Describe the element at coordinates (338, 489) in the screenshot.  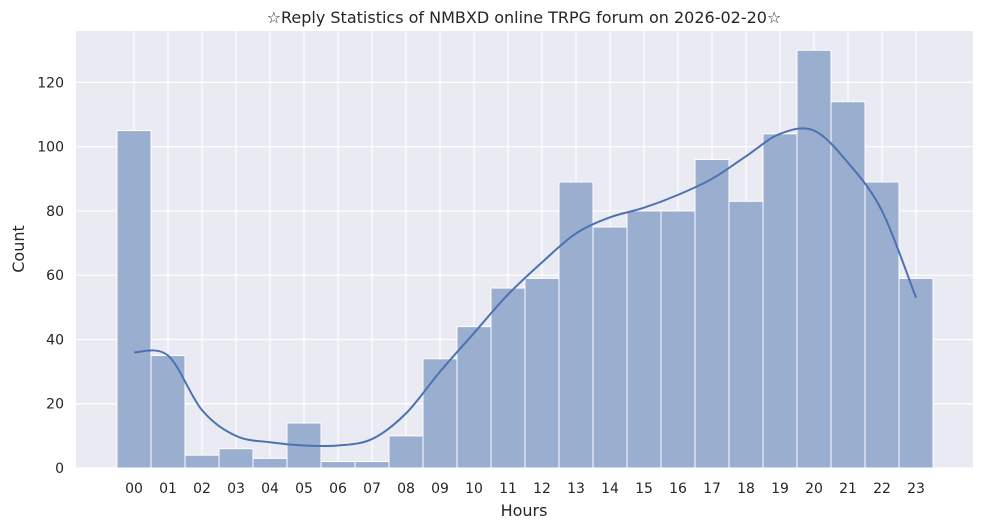
I see `x-tick-label-06: 06` at that location.